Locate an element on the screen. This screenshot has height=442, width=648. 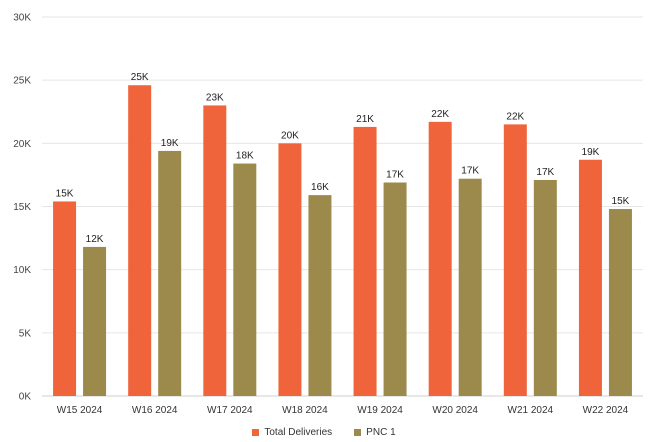
data-label: 23K is located at coordinates (215, 97).